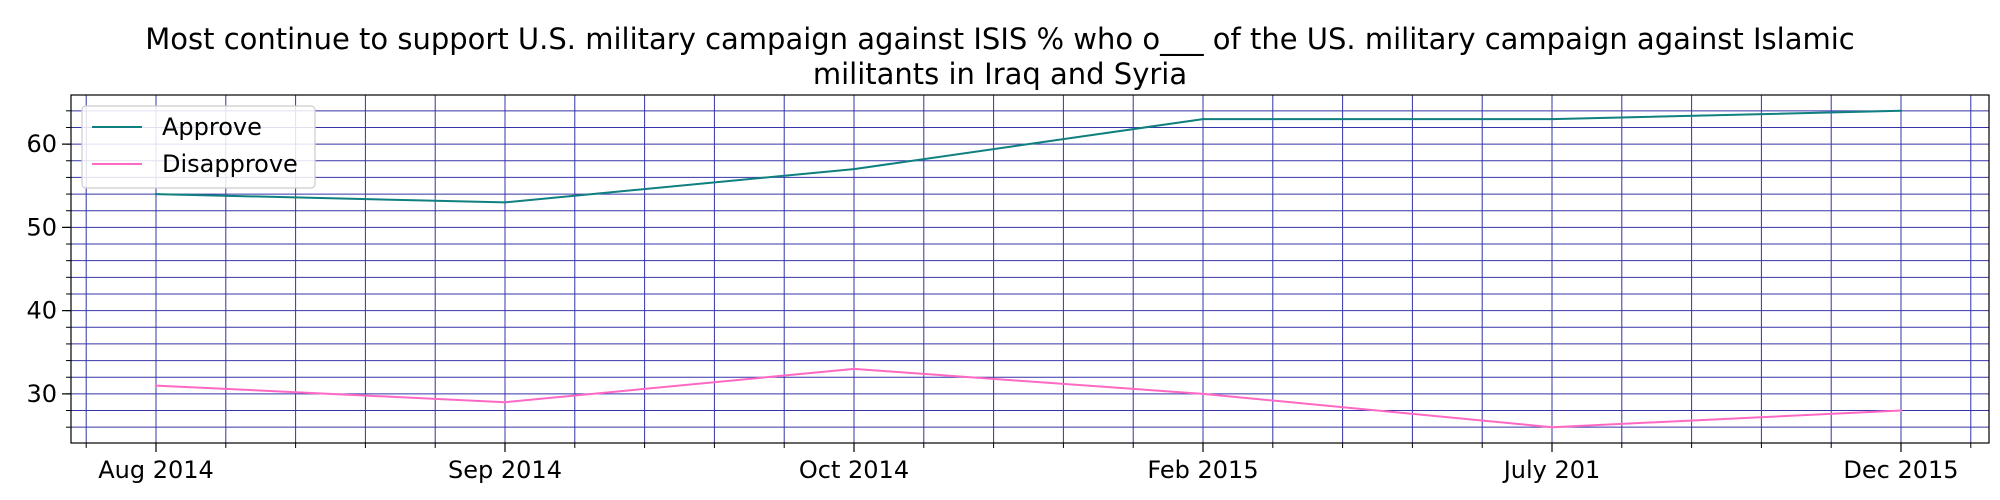 The height and width of the screenshot is (500, 2000). What do you see at coordinates (1000, 74) in the screenshot?
I see `chart-title-line-2: militants in Iraq and Syria` at bounding box center [1000, 74].